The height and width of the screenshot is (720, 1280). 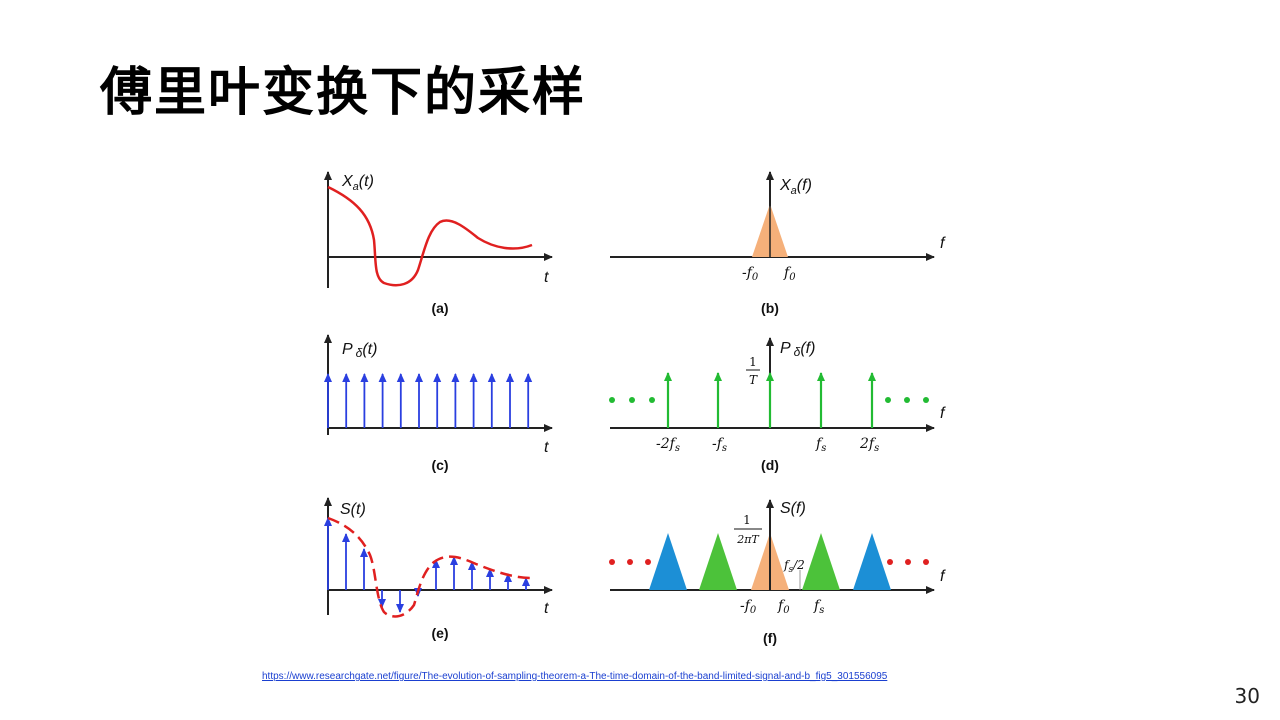 What do you see at coordinates (770, 465) in the screenshot?
I see `panel-d-caption: (d)` at bounding box center [770, 465].